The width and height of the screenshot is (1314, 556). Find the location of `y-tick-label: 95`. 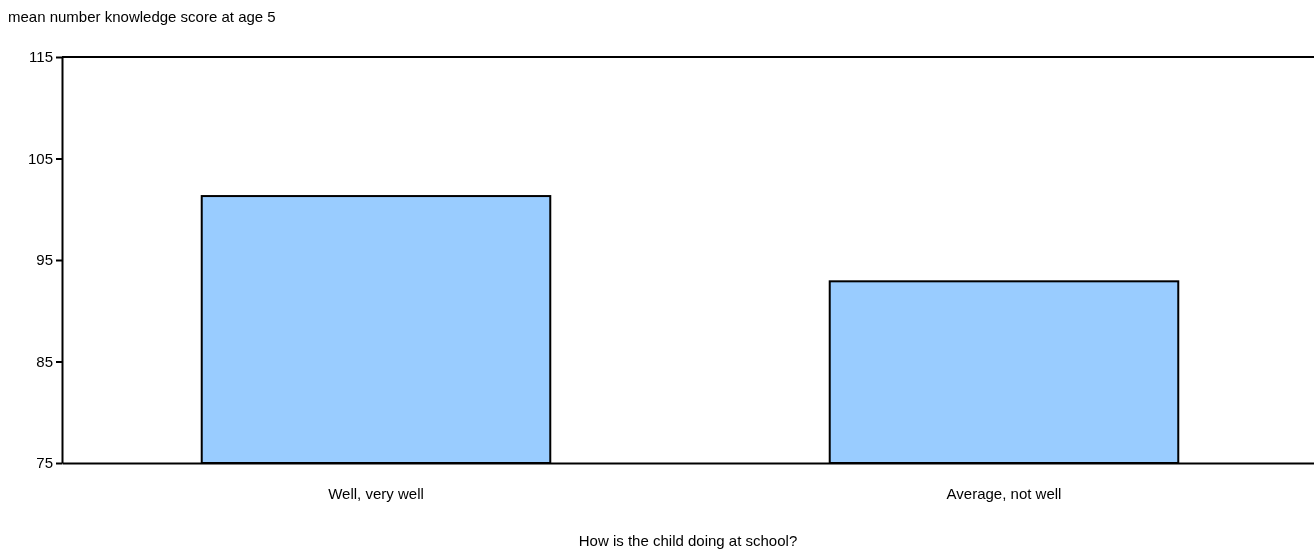

y-tick-label: 95 is located at coordinates (44, 260).